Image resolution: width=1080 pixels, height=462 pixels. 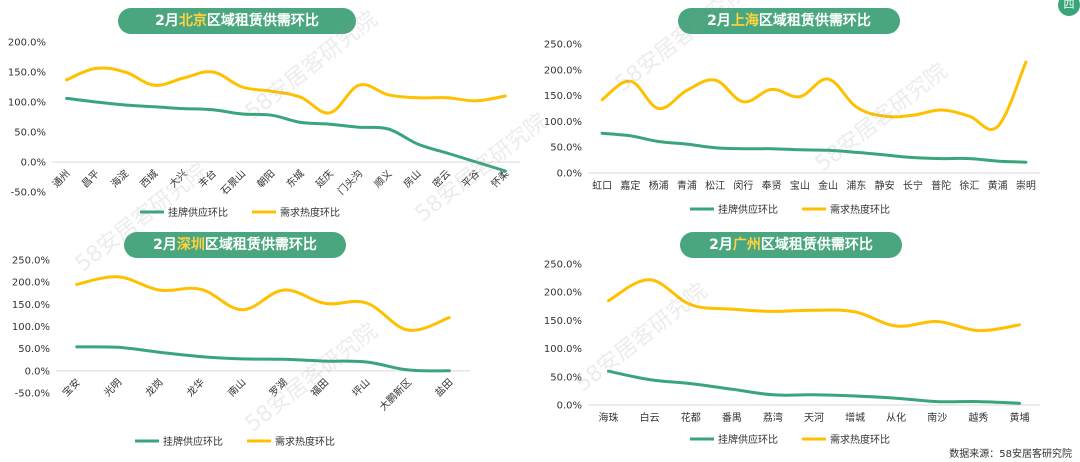 What do you see at coordinates (119, 178) in the screenshot?
I see `x-tick-label: 海淀` at bounding box center [119, 178].